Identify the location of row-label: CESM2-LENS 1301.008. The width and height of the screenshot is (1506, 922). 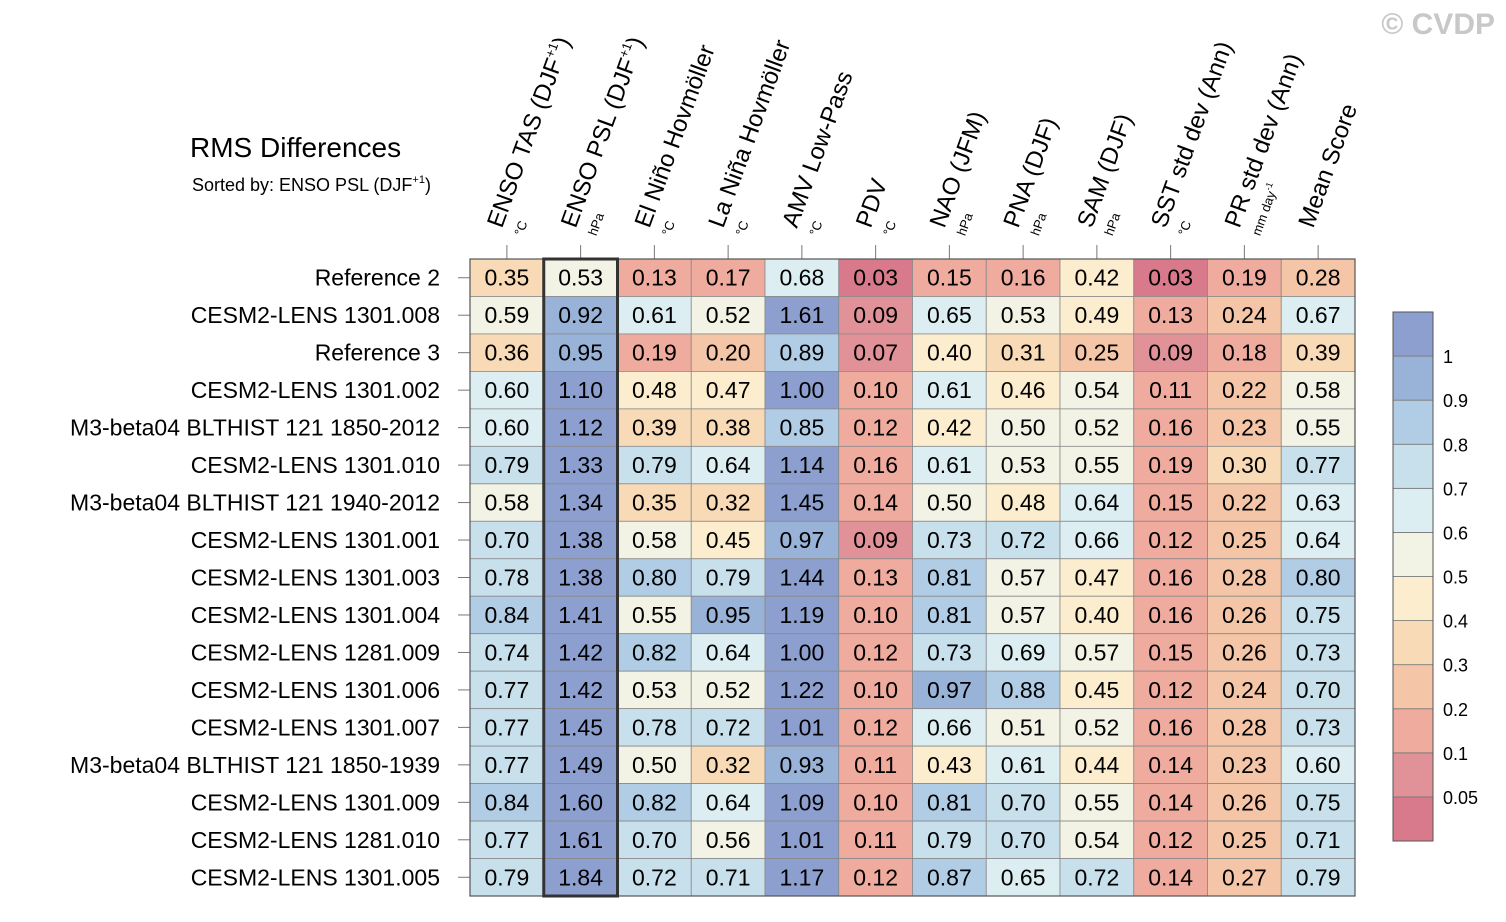
(315, 315).